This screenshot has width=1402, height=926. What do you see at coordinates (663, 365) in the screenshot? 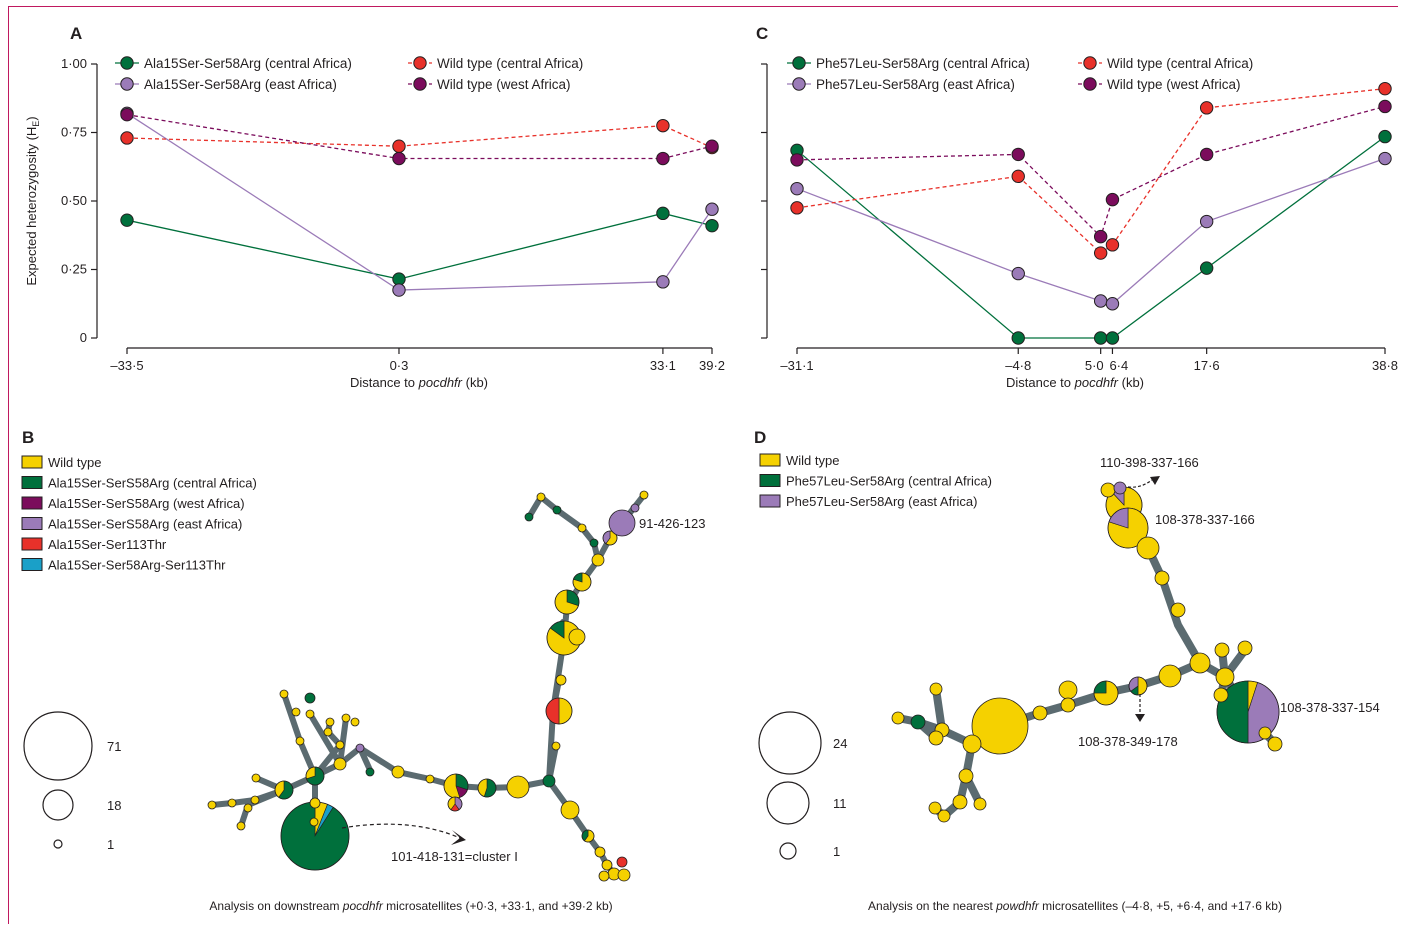
I see `x-tick-label: 33·1` at bounding box center [663, 365].